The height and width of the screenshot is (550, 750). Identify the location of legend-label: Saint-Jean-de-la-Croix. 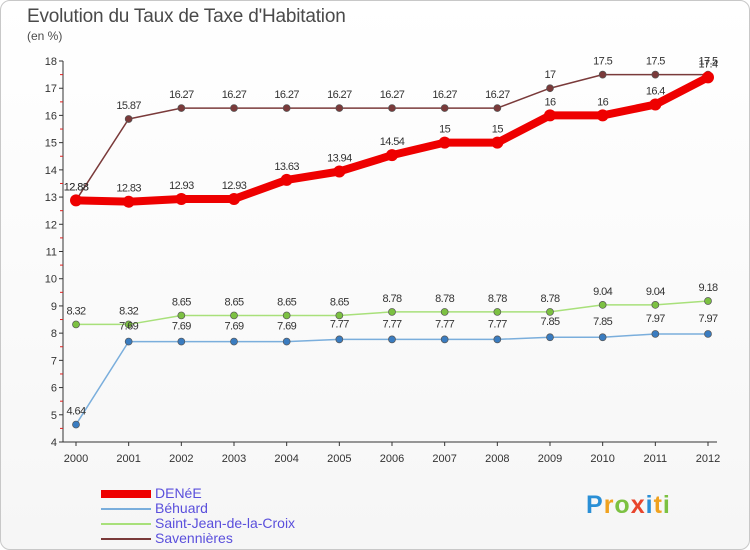
(225, 523).